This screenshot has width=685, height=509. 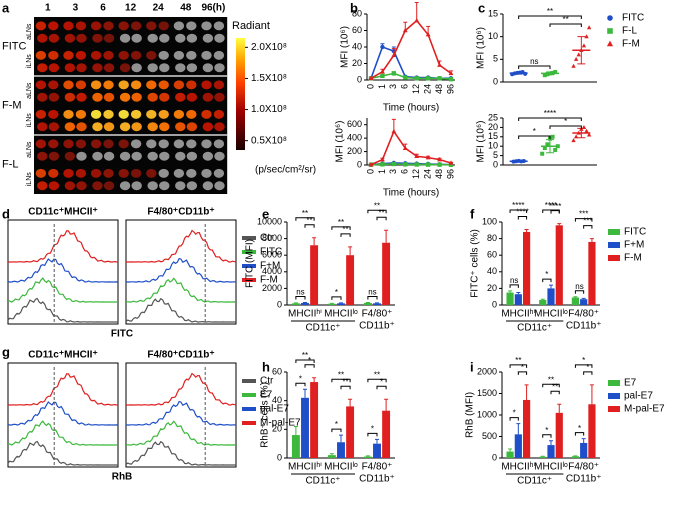 What do you see at coordinates (630, 383) in the screenshot?
I see `legend-label: E7` at bounding box center [630, 383].